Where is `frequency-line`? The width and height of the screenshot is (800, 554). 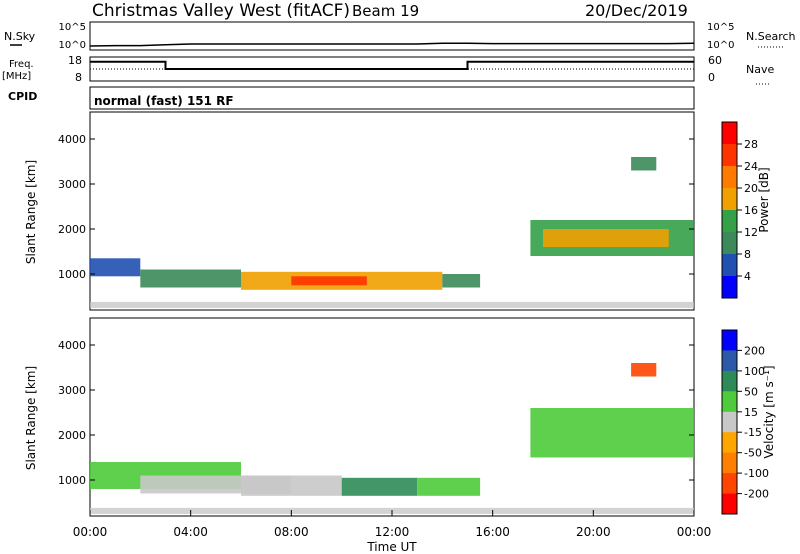 frequency-line is located at coordinates (392, 65).